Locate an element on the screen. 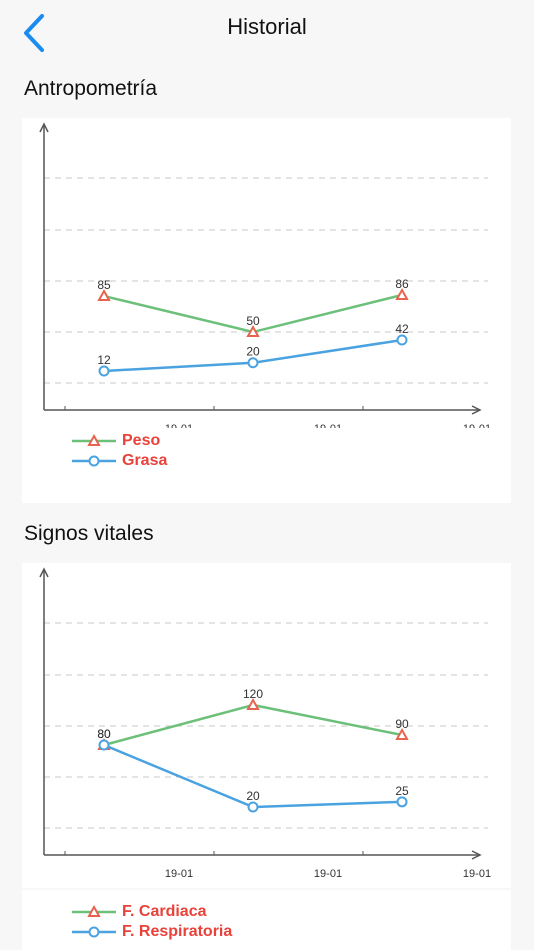  data-label: 80 is located at coordinates (104, 734).